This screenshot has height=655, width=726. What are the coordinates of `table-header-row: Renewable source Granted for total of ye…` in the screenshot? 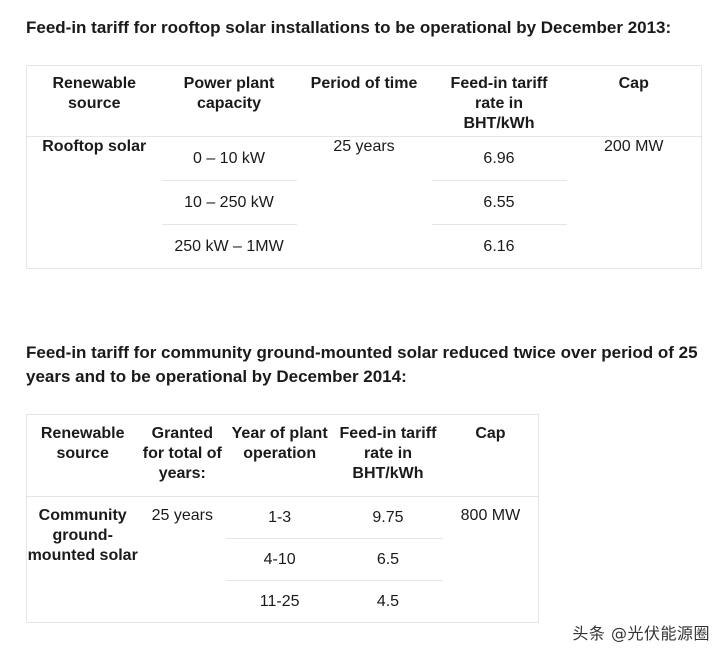 It's located at (282, 455).